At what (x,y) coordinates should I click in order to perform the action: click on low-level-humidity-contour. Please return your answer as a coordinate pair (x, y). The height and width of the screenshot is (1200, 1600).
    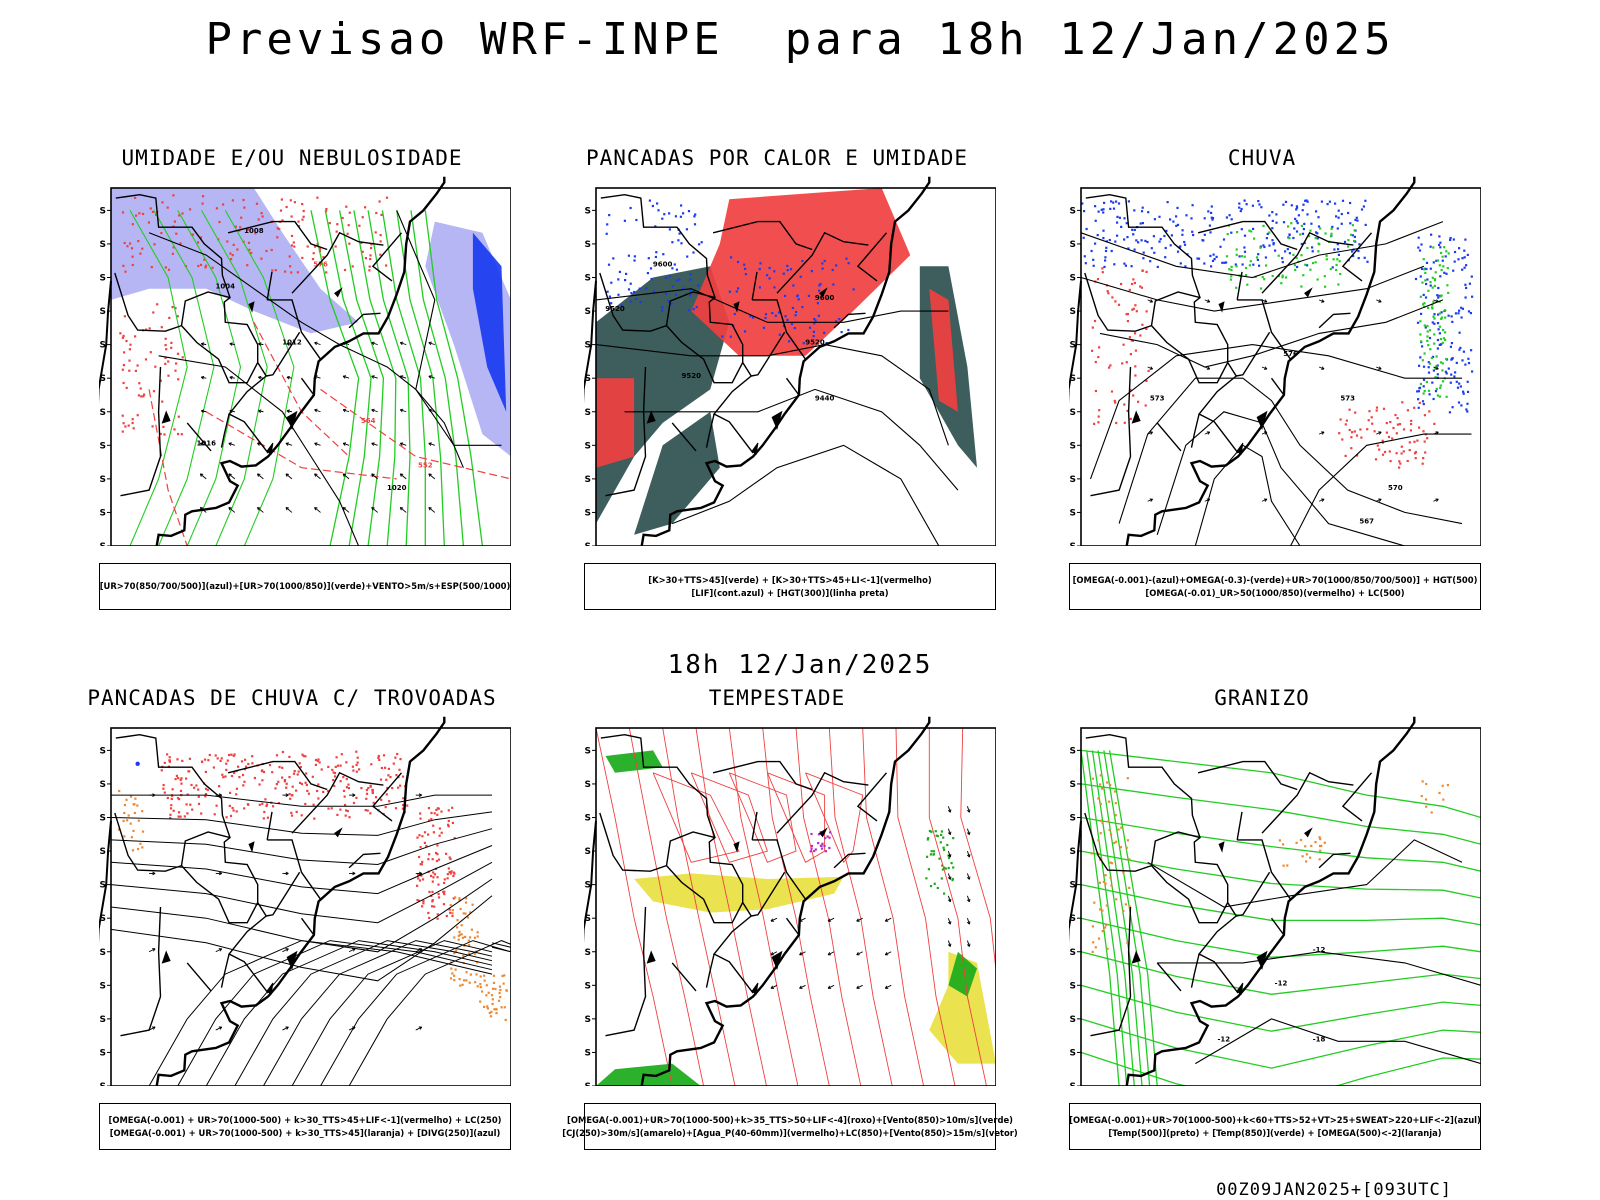
    Looking at the image, I should click on (184, 378).